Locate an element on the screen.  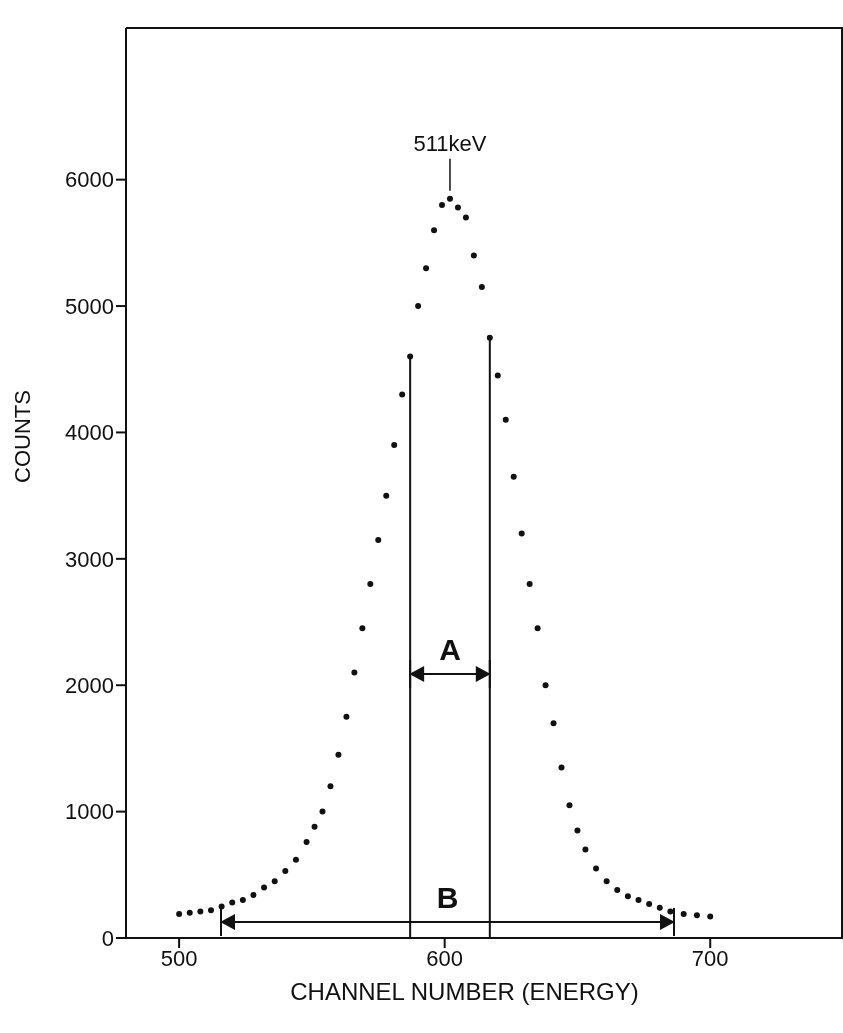
annotation: 511keV is located at coordinates (450, 143).